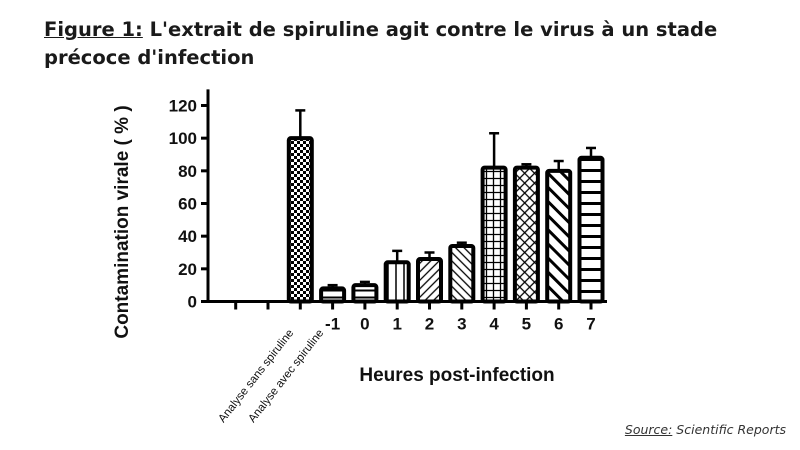 This screenshot has height=450, width=800. What do you see at coordinates (187, 204) in the screenshot?
I see `y-tick-label: 60` at bounding box center [187, 204].